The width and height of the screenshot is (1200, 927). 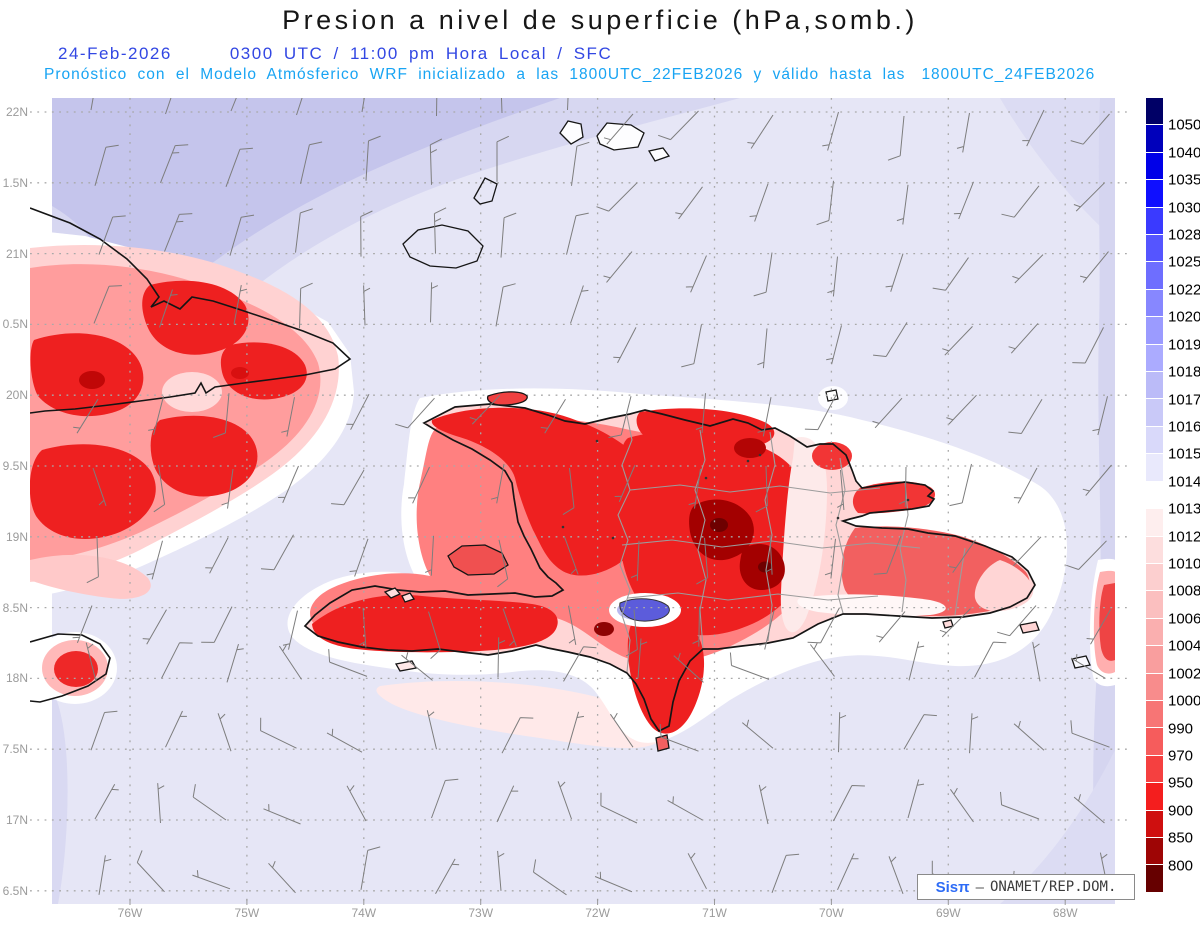 What do you see at coordinates (1181, 838) in the screenshot?
I see `colorbar-value: 850` at bounding box center [1181, 838].